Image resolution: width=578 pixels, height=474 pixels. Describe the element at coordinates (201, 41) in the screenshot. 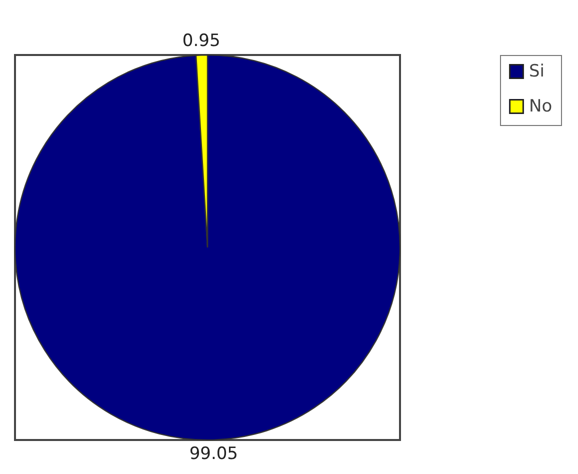

I see `data-label: 0.95` at that location.